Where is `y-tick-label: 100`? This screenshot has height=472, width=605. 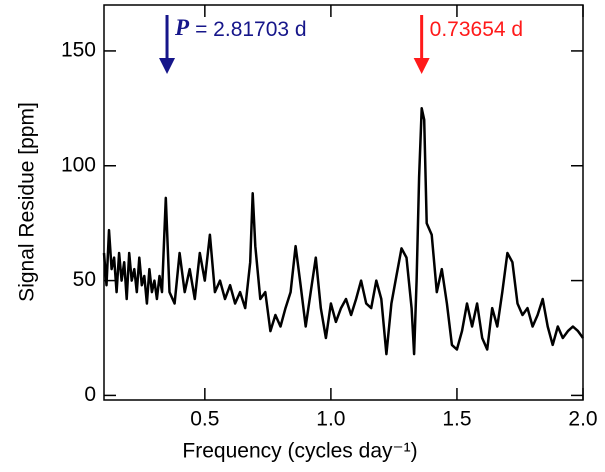
y-tick-label: 100 is located at coordinates (78, 164).